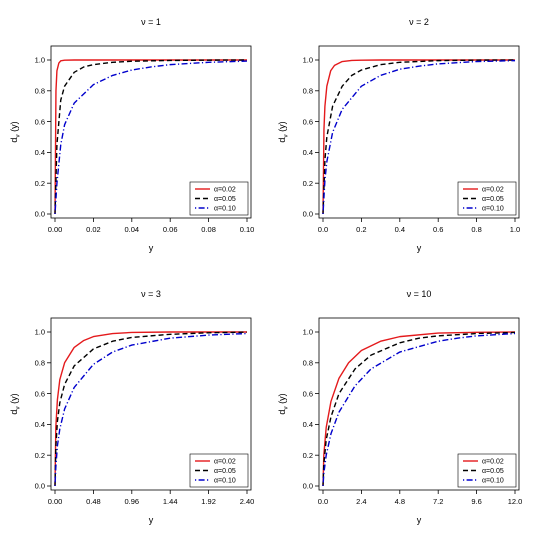 The width and height of the screenshot is (539, 544). Describe the element at coordinates (419, 22) in the screenshot. I see `panel-title: ν = 2` at that location.